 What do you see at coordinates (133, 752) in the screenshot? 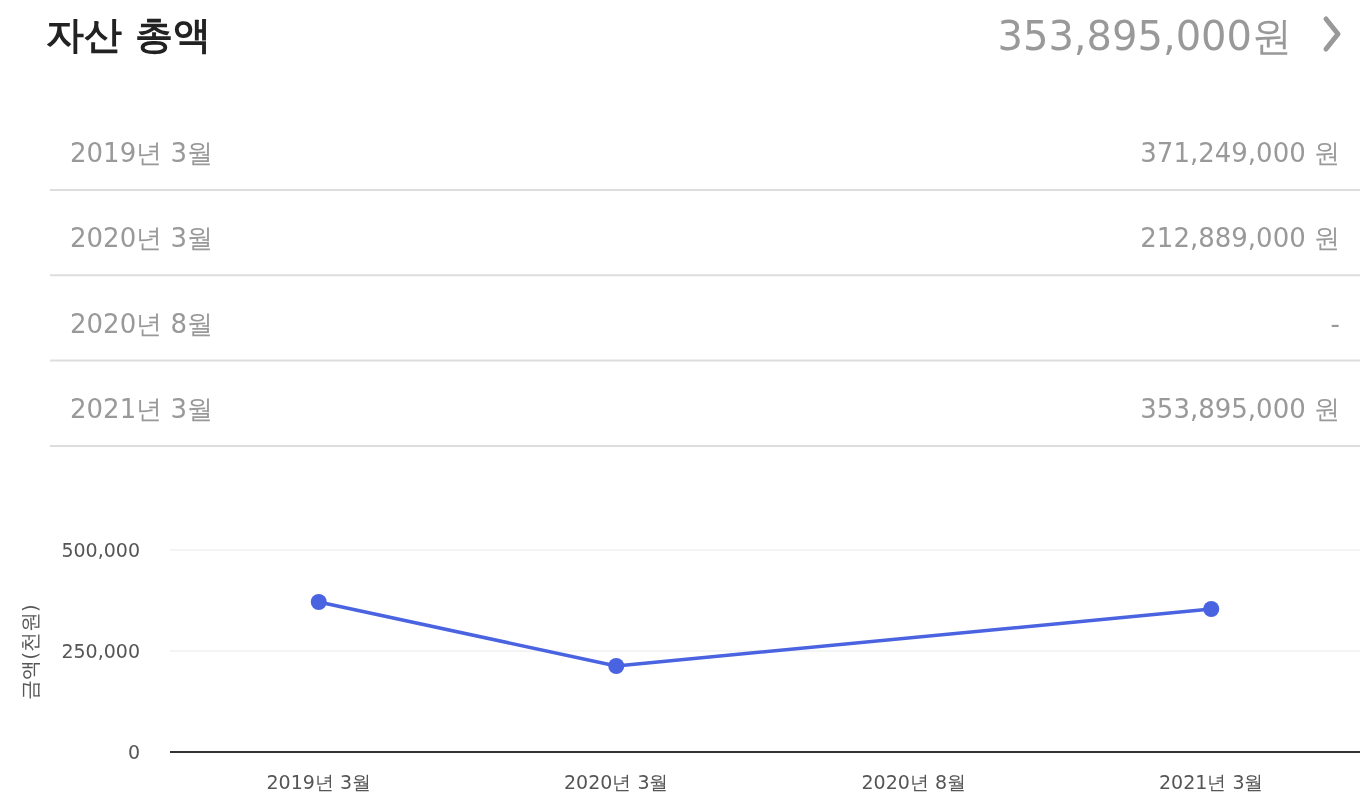
I see `y-tick-label: 0` at bounding box center [133, 752].